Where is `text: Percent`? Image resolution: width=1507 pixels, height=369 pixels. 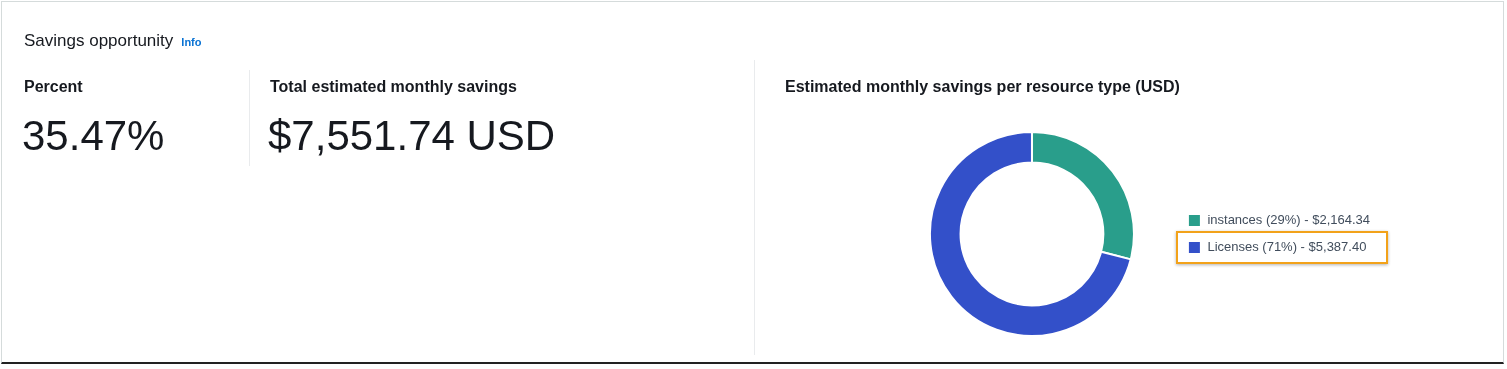
text: Percent is located at coordinates (53, 87).